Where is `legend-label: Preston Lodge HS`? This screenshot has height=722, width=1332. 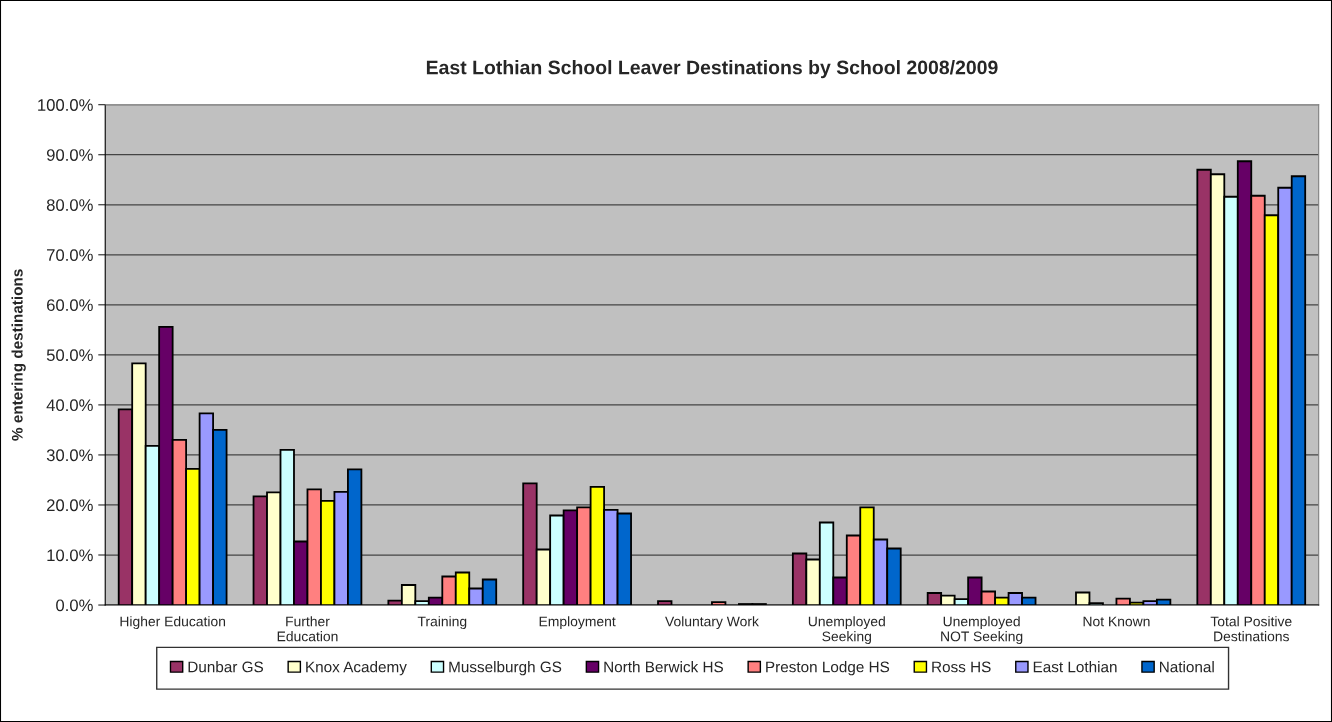 legend-label: Preston Lodge HS is located at coordinates (828, 668).